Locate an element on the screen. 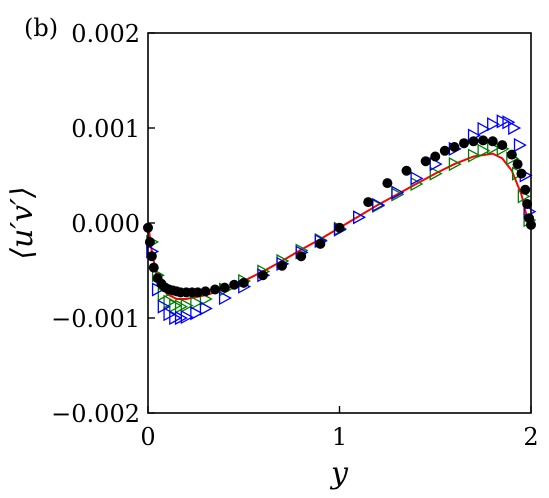  x-tick-label: 1 is located at coordinates (339, 437).